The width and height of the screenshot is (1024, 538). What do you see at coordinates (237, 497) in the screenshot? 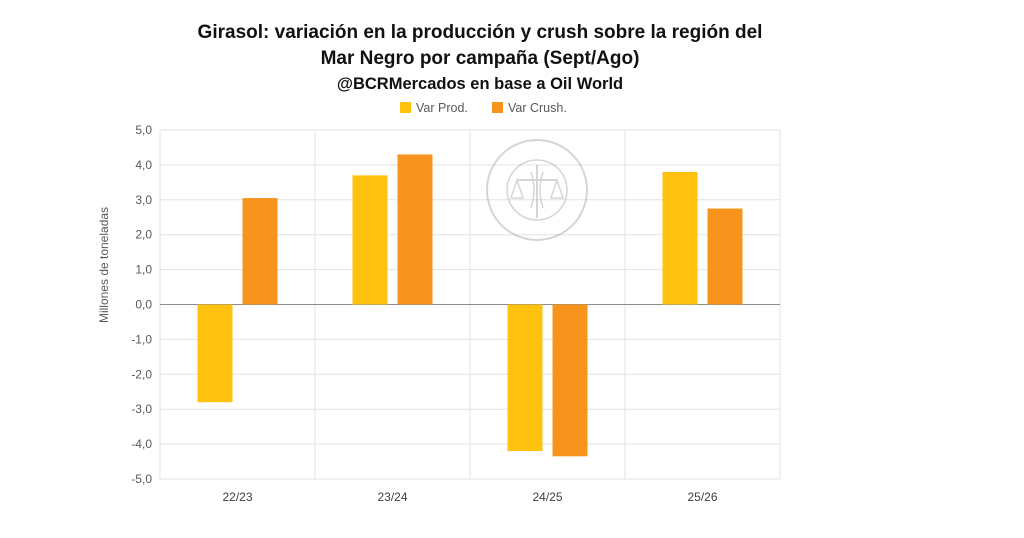
I see `x-tick-label: 22/23` at bounding box center [237, 497].